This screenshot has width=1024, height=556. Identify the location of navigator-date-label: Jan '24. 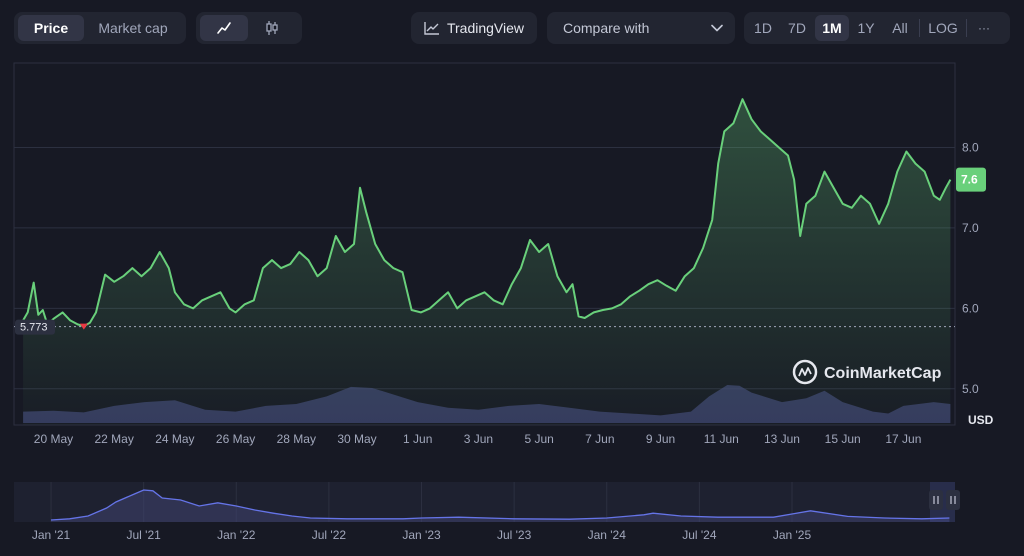
(607, 535).